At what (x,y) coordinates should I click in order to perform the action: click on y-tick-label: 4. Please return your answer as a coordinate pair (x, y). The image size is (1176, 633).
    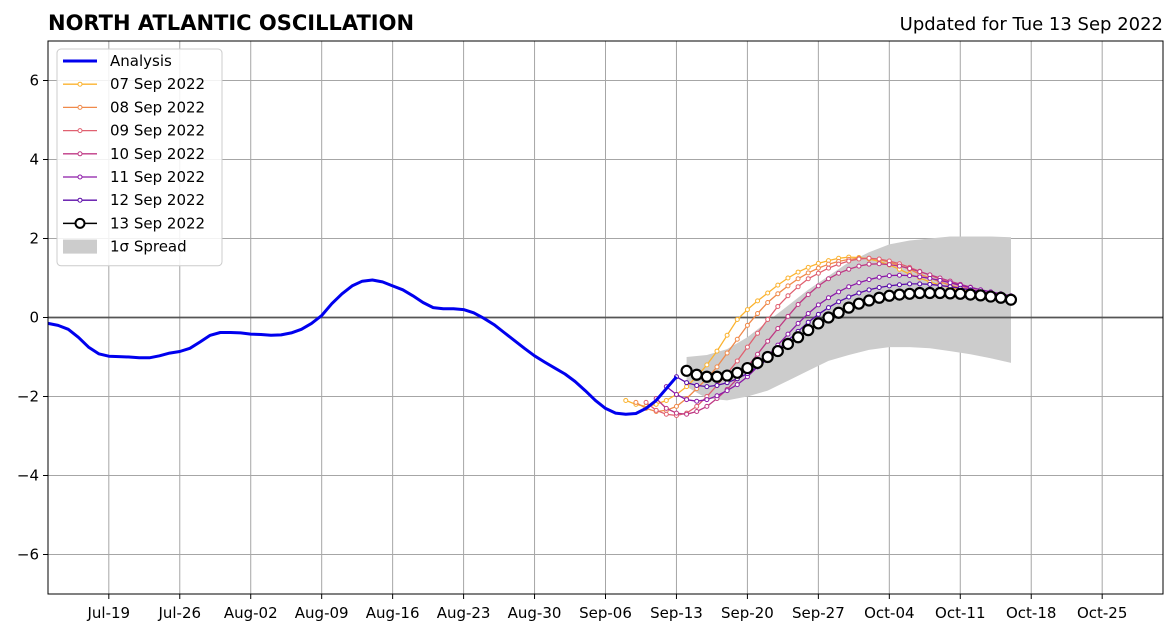
    Looking at the image, I should click on (34, 160).